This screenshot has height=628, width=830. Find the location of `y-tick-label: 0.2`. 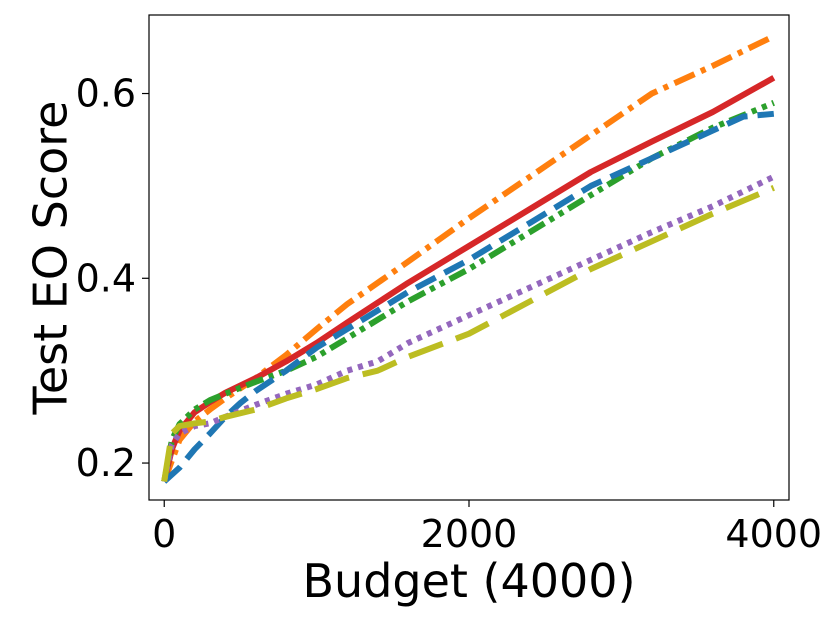

y-tick-label: 0.2 is located at coordinates (106, 463).